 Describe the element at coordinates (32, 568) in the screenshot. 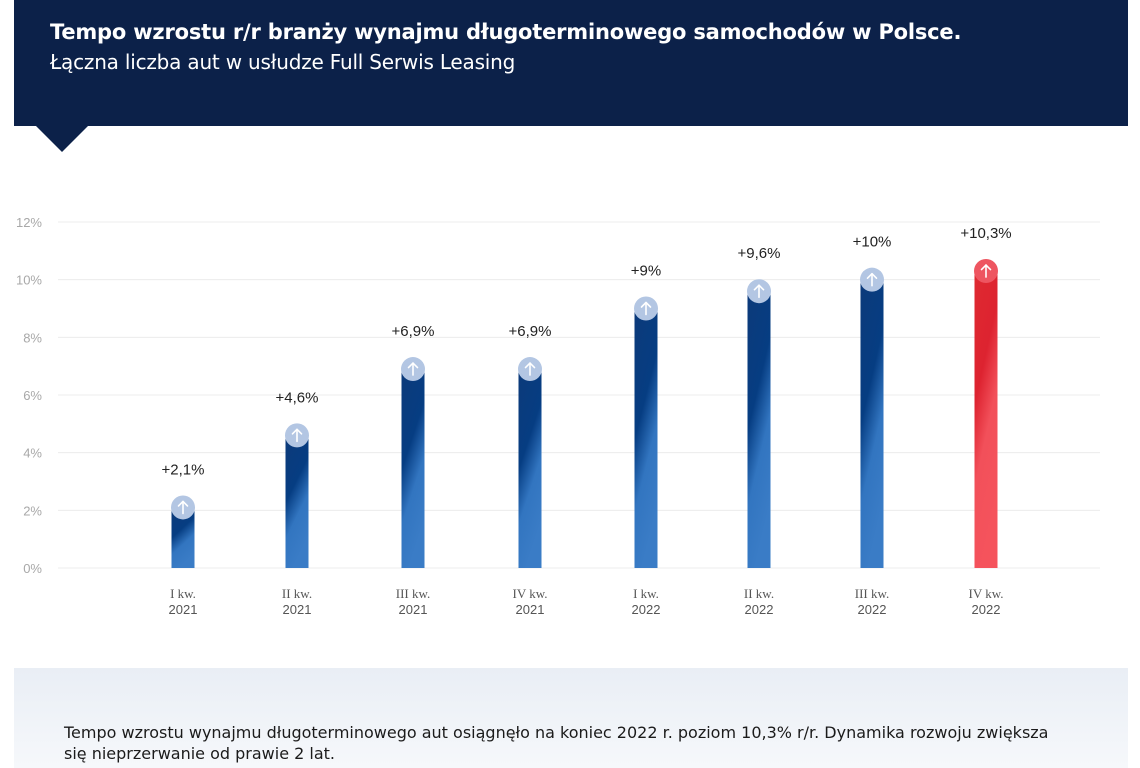

I see `y-tick-label: 0%` at that location.